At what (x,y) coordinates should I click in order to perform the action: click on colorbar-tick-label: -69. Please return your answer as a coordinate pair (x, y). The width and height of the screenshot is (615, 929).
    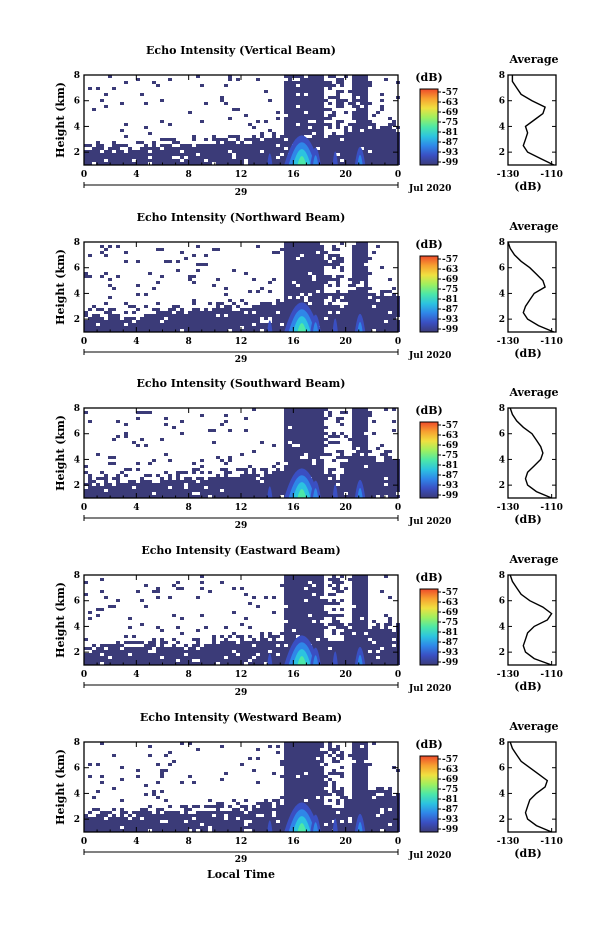
    Looking at the image, I should click on (450, 113).